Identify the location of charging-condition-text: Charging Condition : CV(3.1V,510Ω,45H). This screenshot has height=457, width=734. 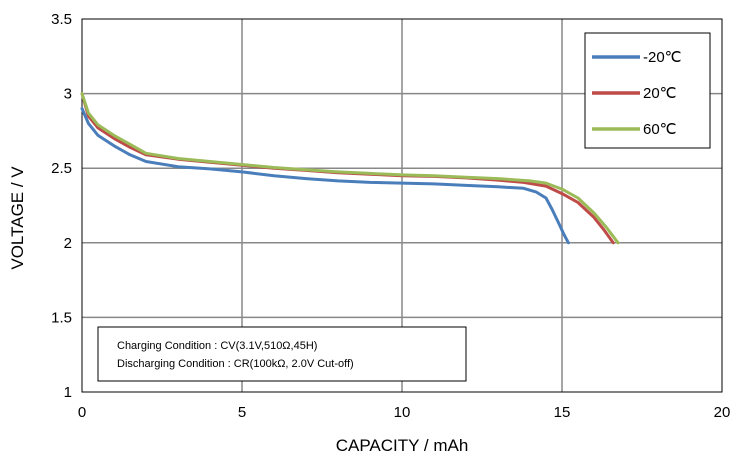
(217, 346).